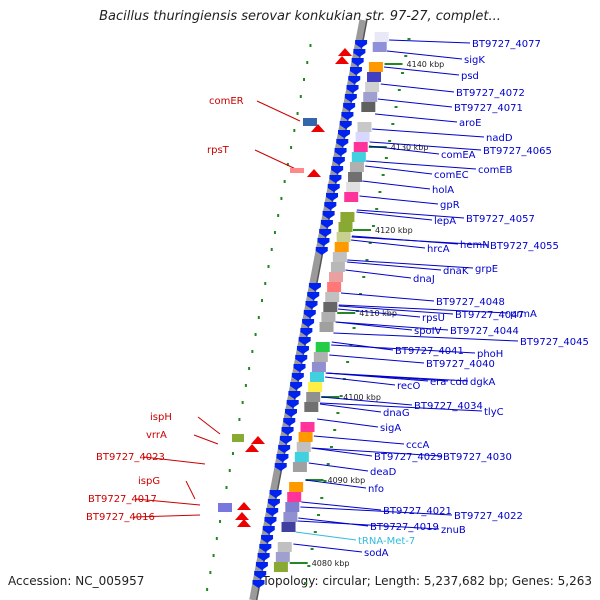  What do you see at coordinates (453, 530) in the screenshot?
I see `gene-label: znuB` at bounding box center [453, 530].